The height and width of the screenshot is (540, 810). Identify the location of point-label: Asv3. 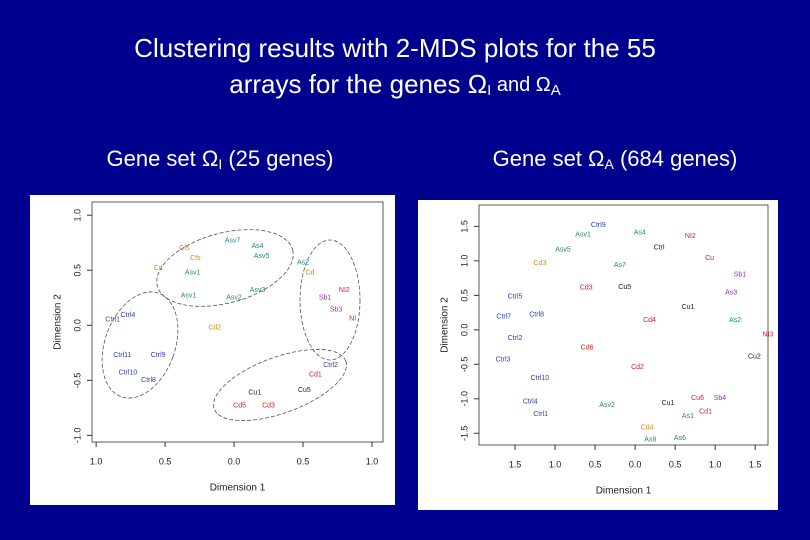
(258, 290).